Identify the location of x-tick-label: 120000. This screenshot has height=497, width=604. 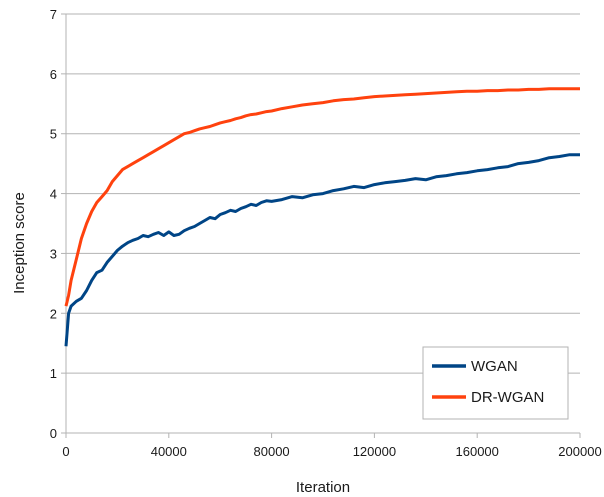
(374, 451).